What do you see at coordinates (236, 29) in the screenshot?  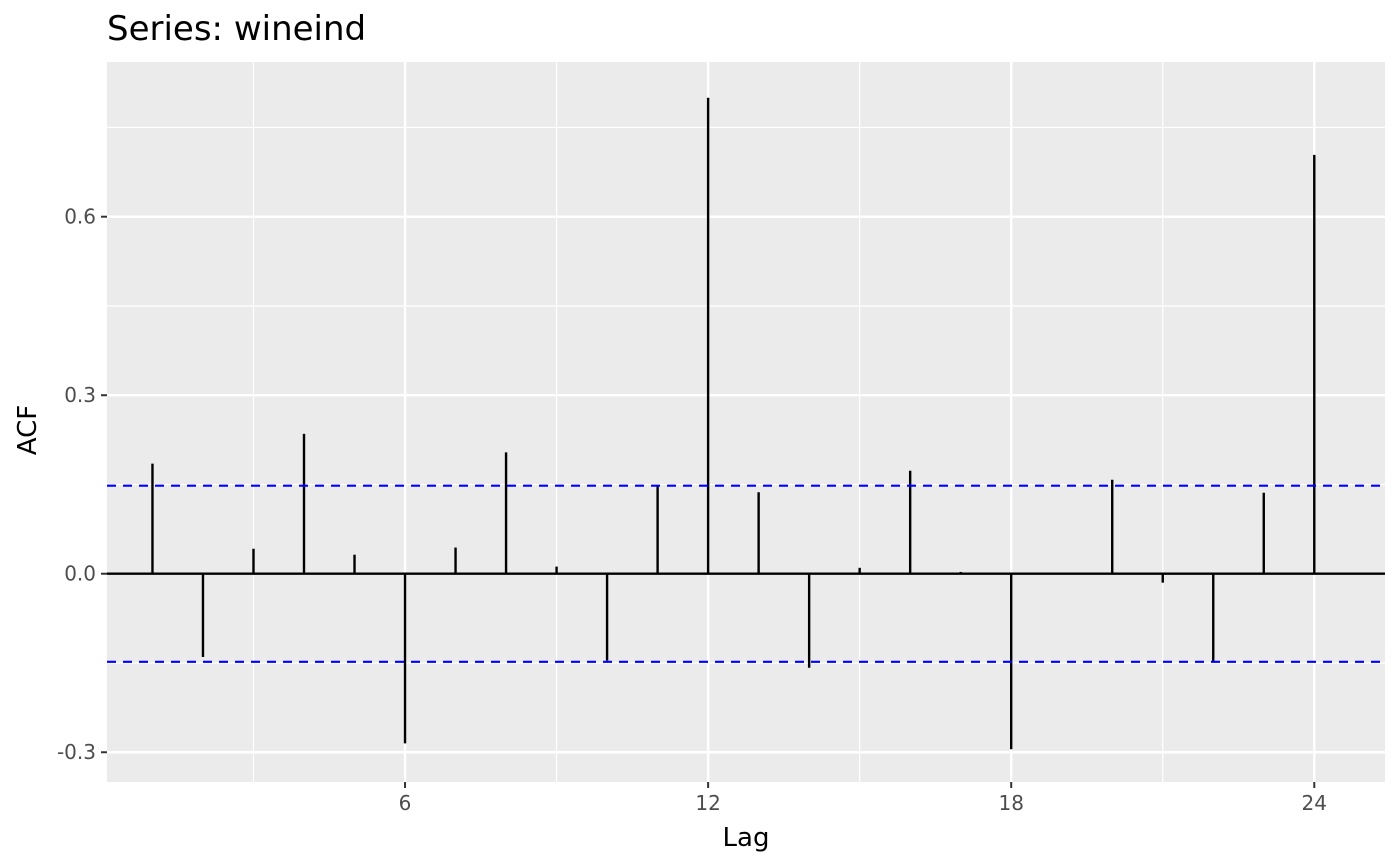 I see `chart-title: Series: wineind` at bounding box center [236, 29].